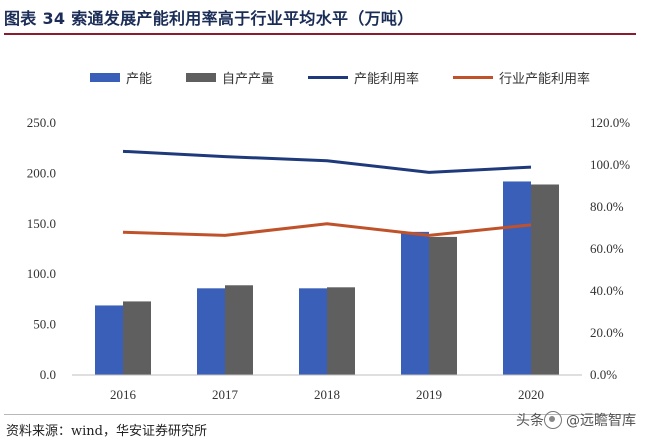 The width and height of the screenshot is (648, 444). I want to click on y-left-tick-label: 0.0, so click(48, 374).